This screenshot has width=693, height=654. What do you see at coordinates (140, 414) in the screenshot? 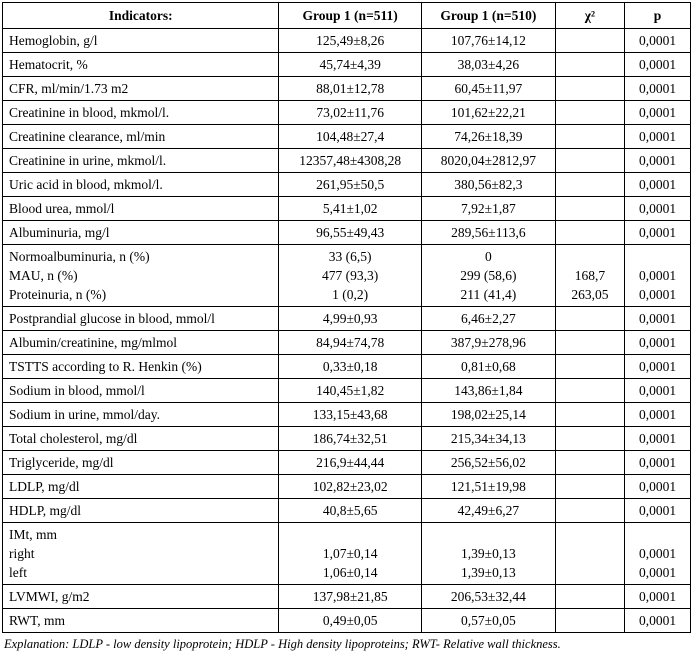
I see `indicator-cell: Sodium in urine, mmol/day.` at bounding box center [140, 414].